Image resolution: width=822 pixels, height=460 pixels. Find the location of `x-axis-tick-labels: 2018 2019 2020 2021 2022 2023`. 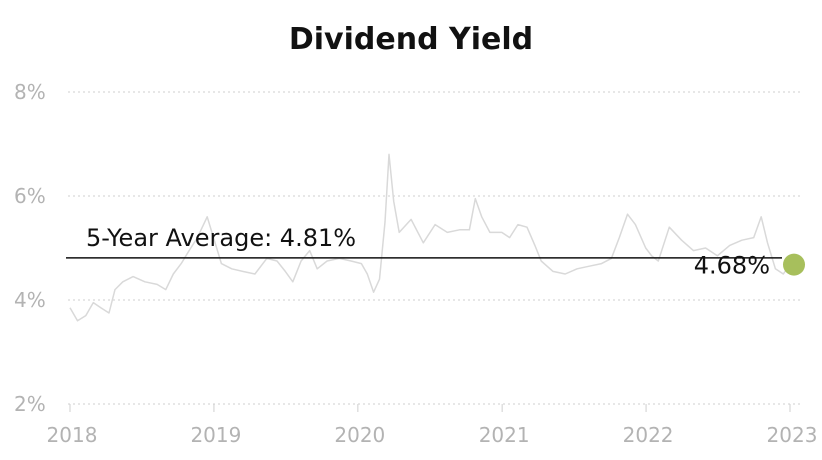

x-axis-tick-labels: 2018 2019 2020 2021 2022 2023 is located at coordinates (432, 425).